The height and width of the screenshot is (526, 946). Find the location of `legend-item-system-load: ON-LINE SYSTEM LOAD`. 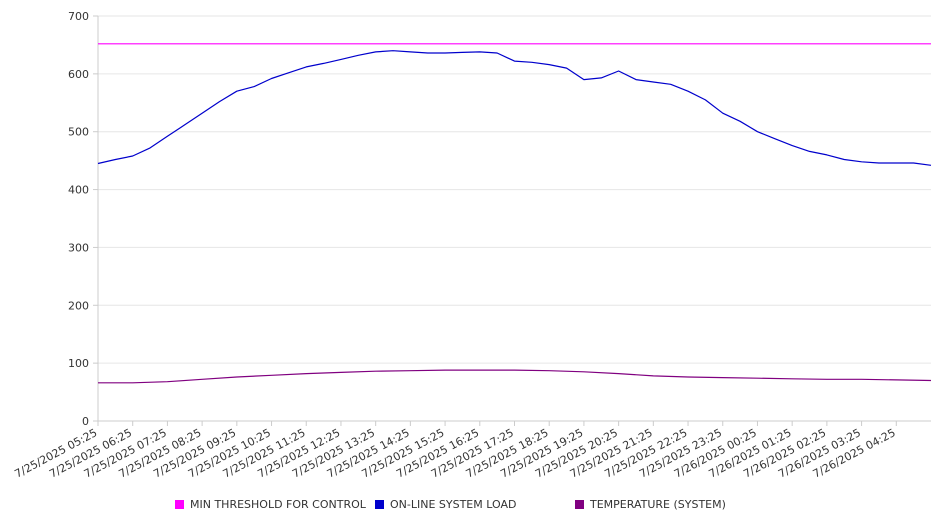

legend-item-system-load: ON-LINE SYSTEM LOAD is located at coordinates (445, 504).